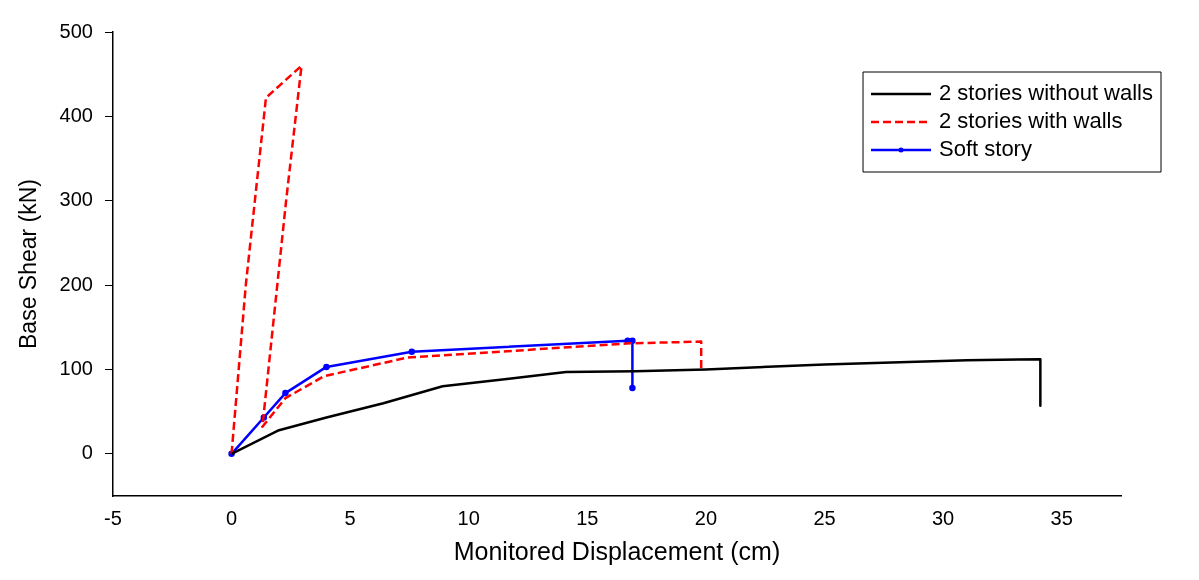 The width and height of the screenshot is (1199, 580). Describe the element at coordinates (232, 517) in the screenshot. I see `x-tick-label: 0` at that location.